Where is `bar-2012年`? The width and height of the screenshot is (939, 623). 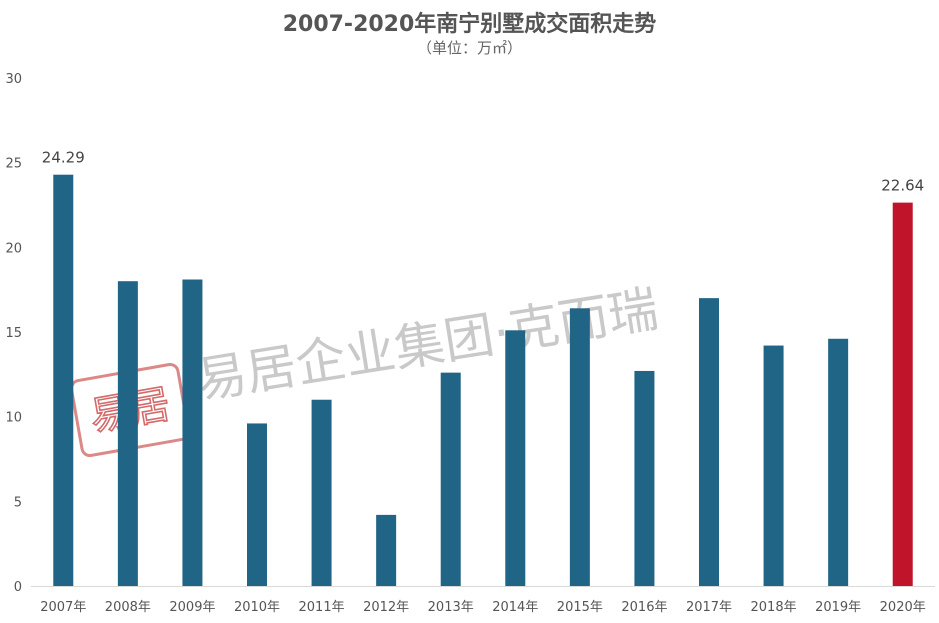 bar-2012年 is located at coordinates (386, 550).